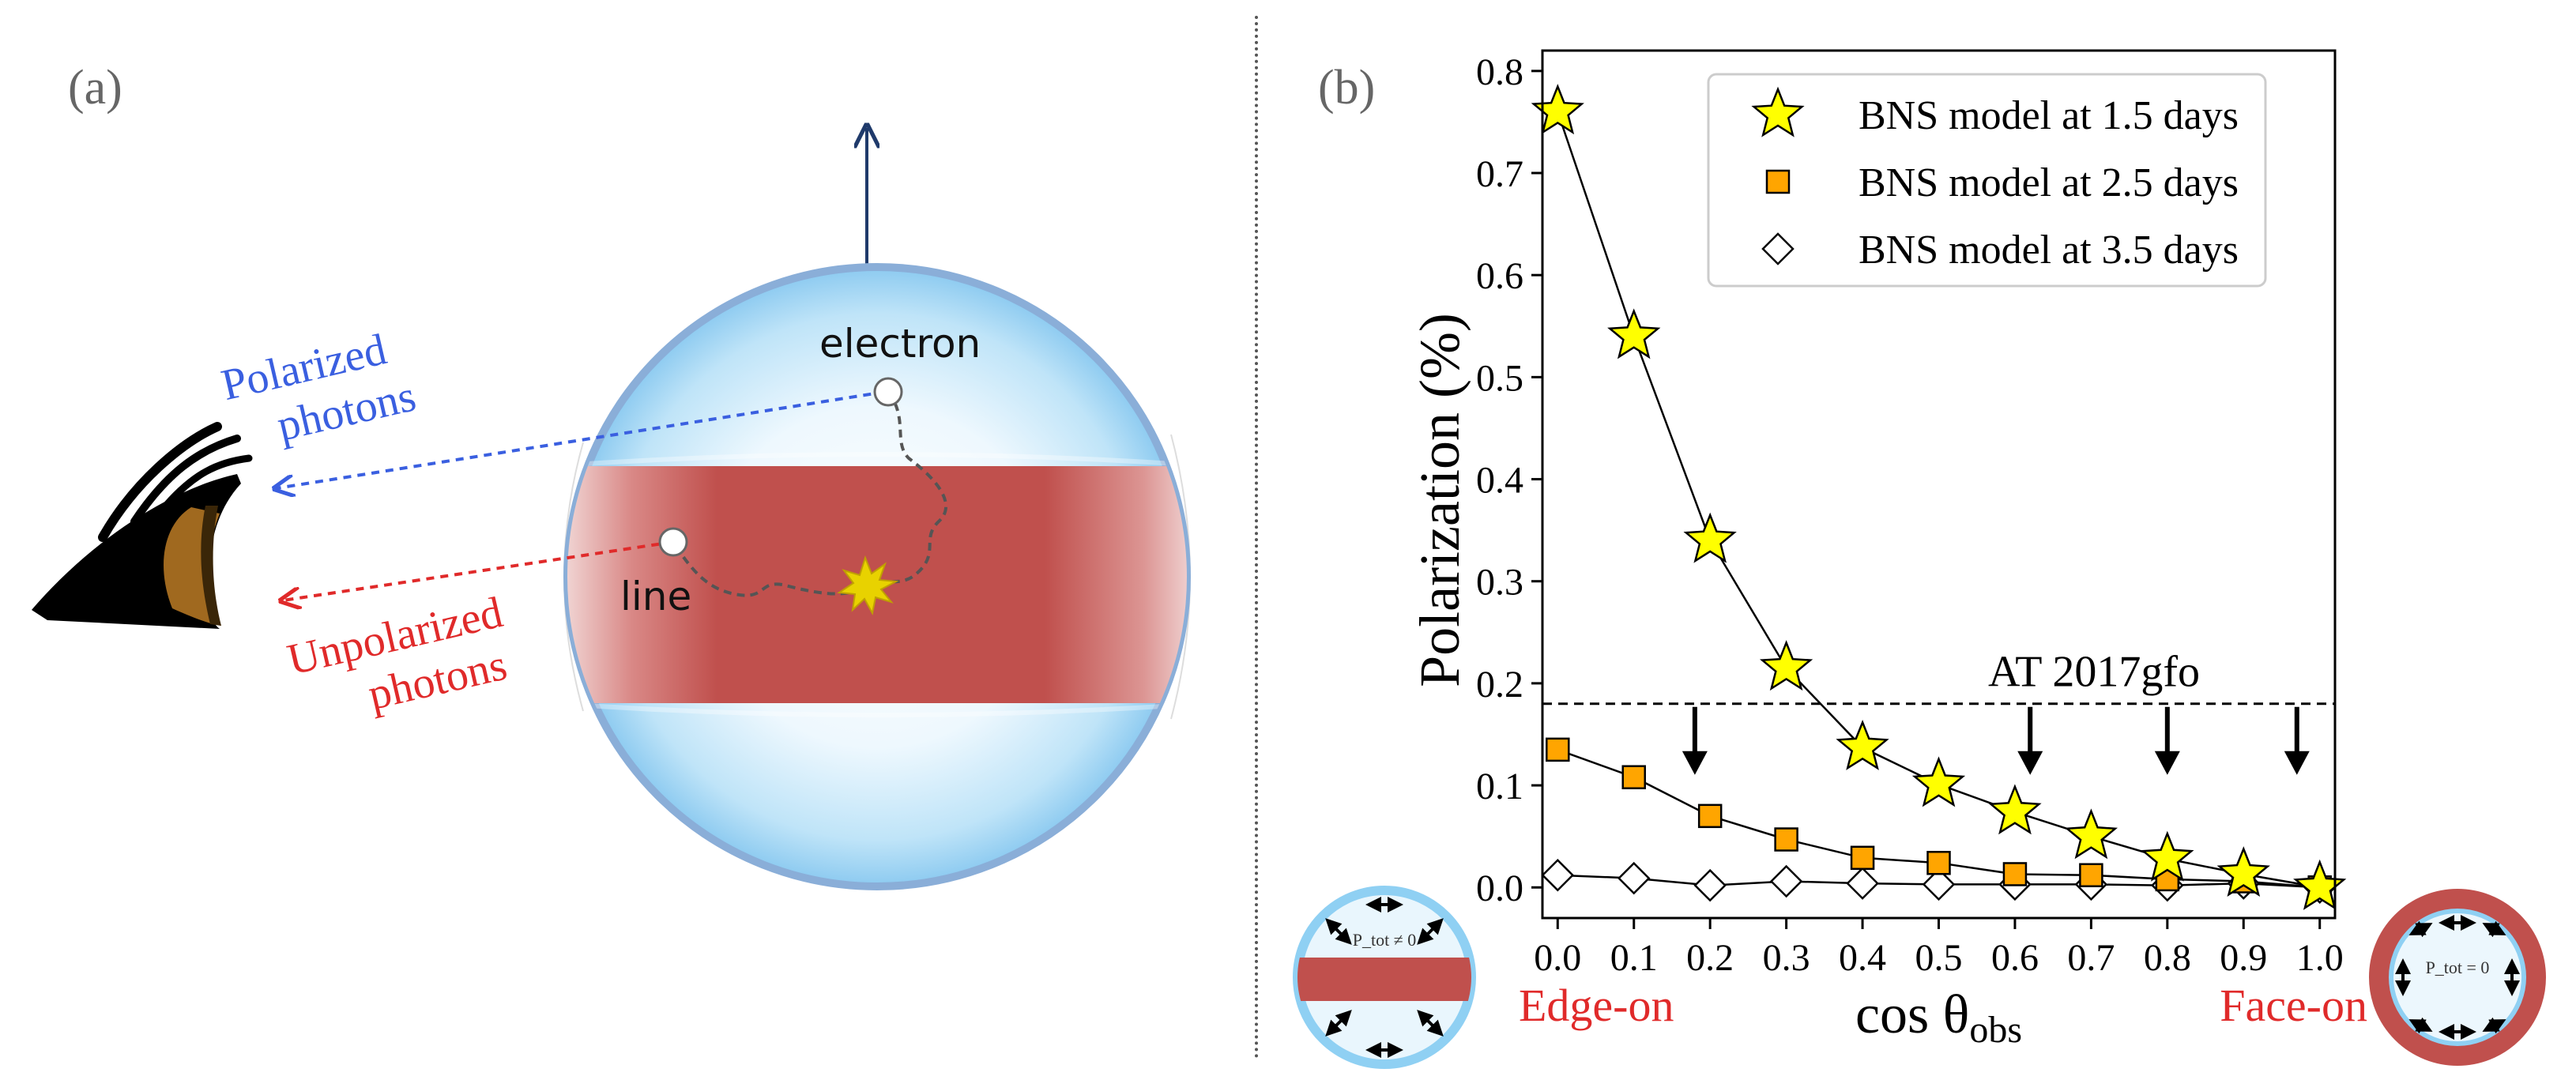  What do you see at coordinates (2320, 958) in the screenshot?
I see `x-tick-label: 1.0` at bounding box center [2320, 958].